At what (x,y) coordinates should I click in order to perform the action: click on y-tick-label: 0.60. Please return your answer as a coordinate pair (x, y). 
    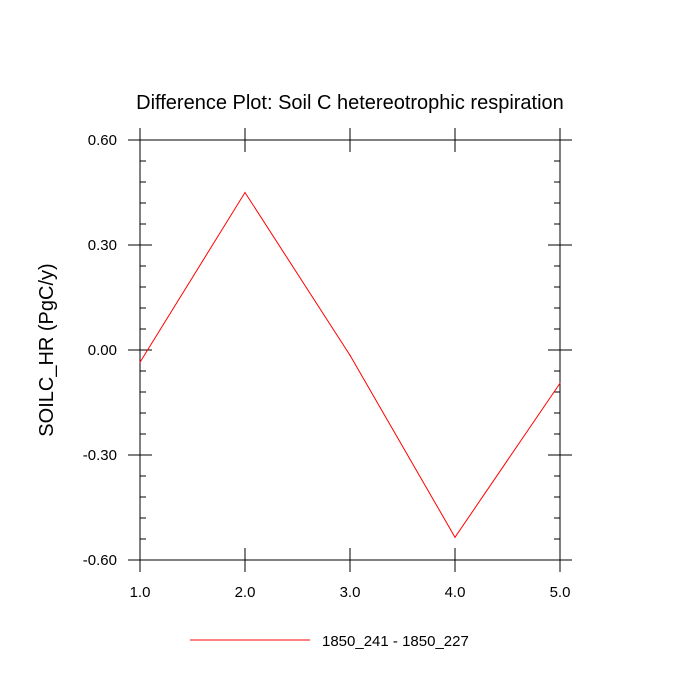
    Looking at the image, I should click on (102, 140).